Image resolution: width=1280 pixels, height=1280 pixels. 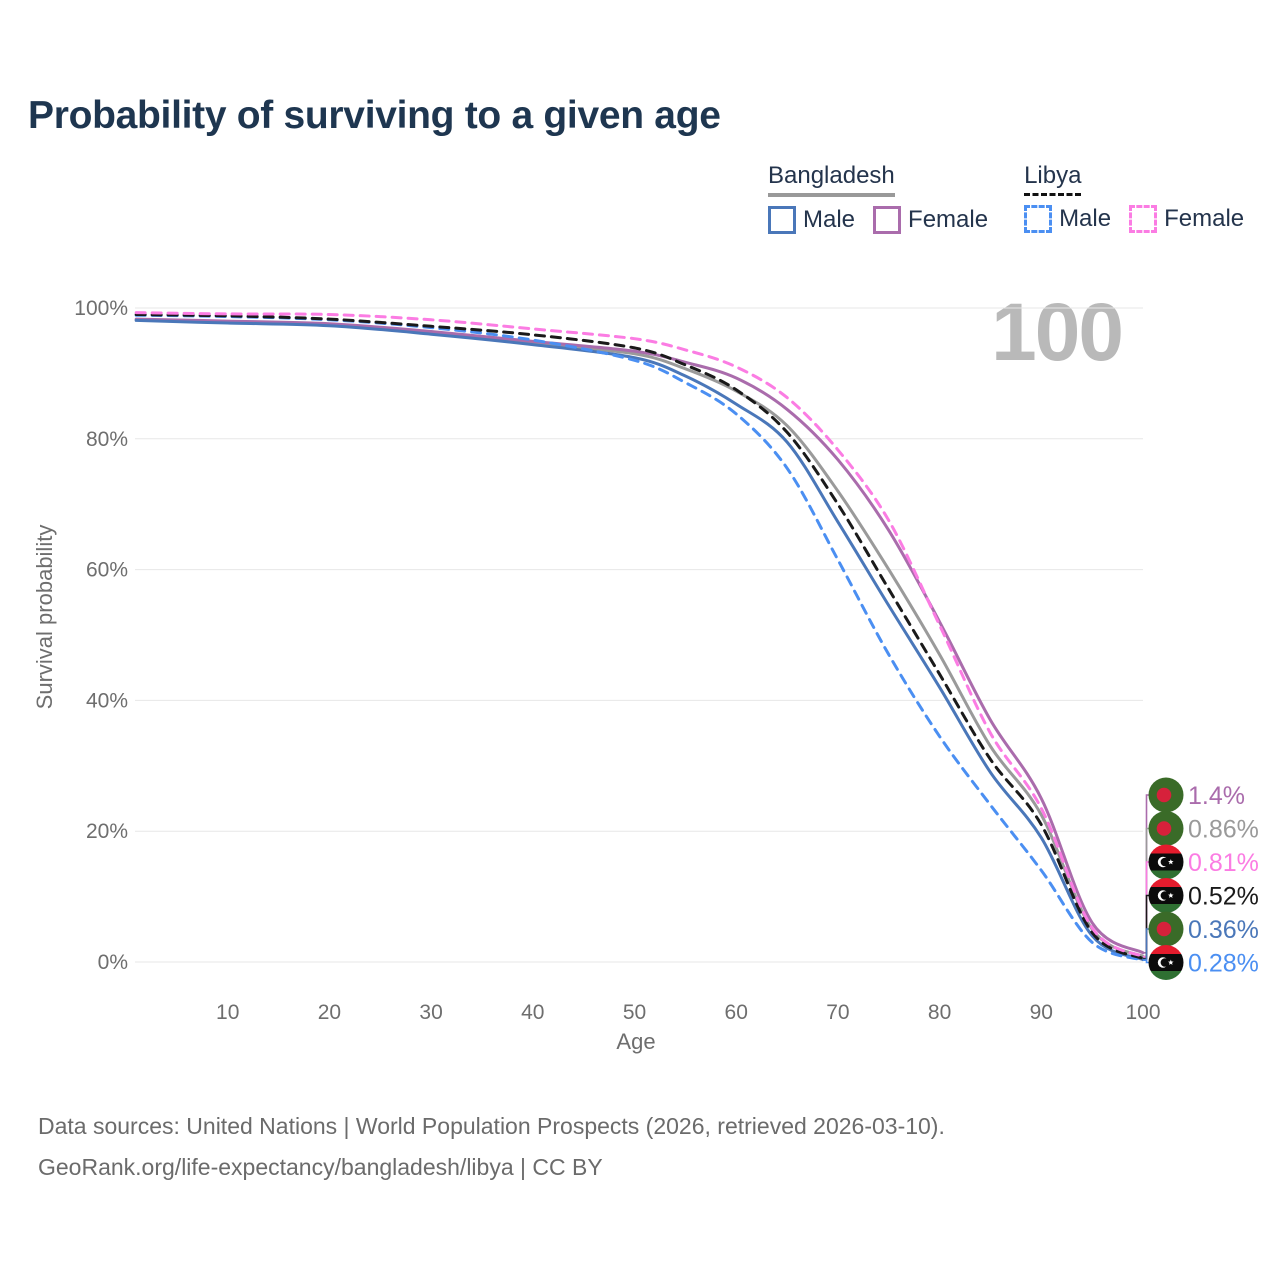 I want to click on y-tick-label: 40%, so click(x=107, y=700).